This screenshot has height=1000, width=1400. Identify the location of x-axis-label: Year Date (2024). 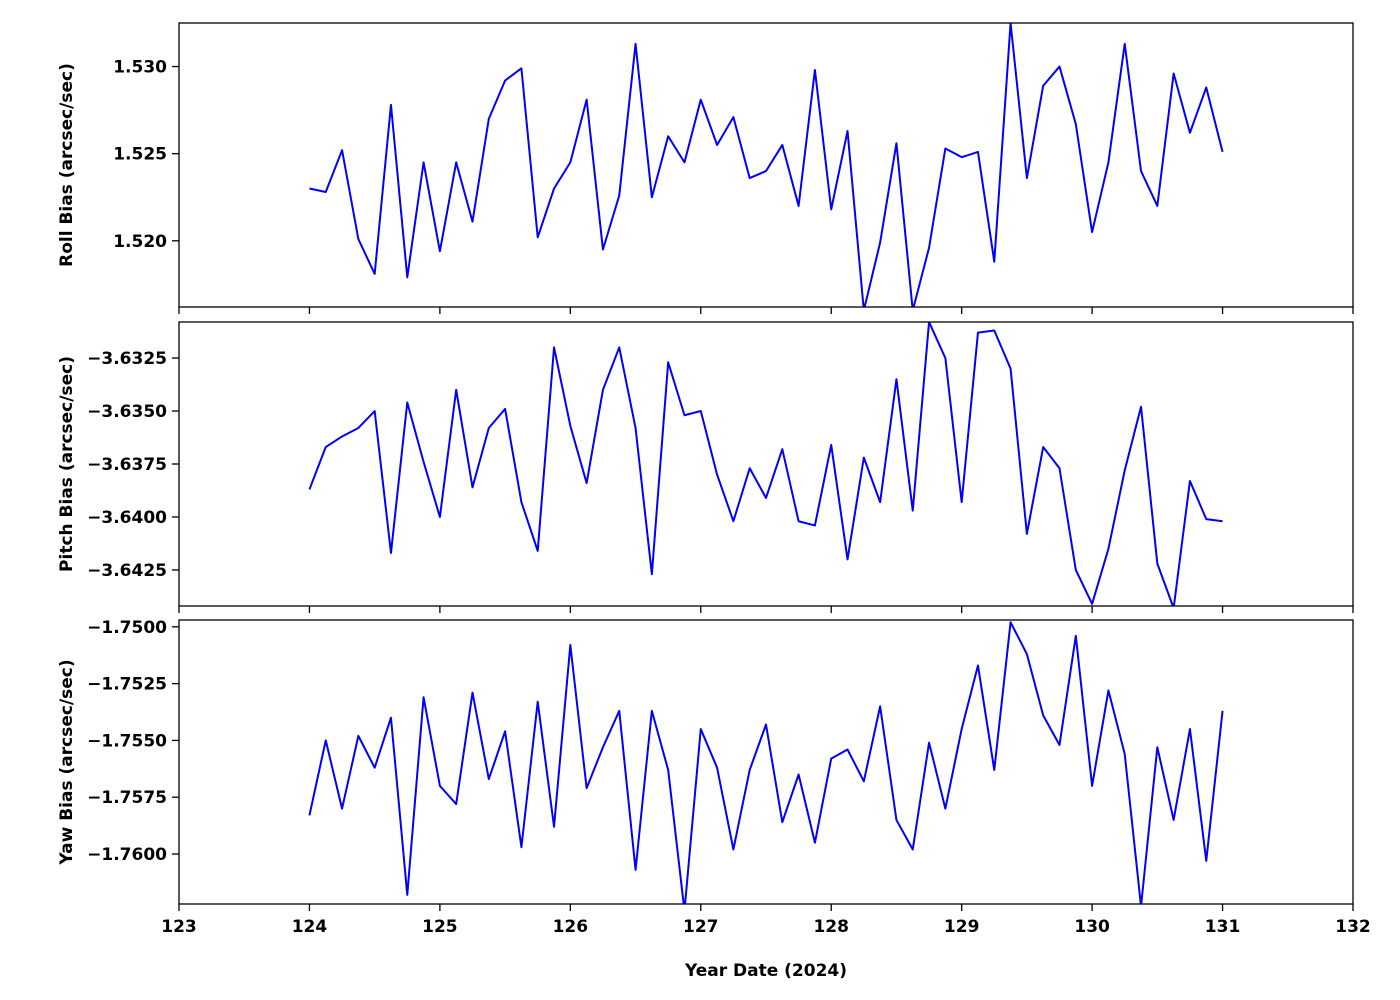
(765, 971).